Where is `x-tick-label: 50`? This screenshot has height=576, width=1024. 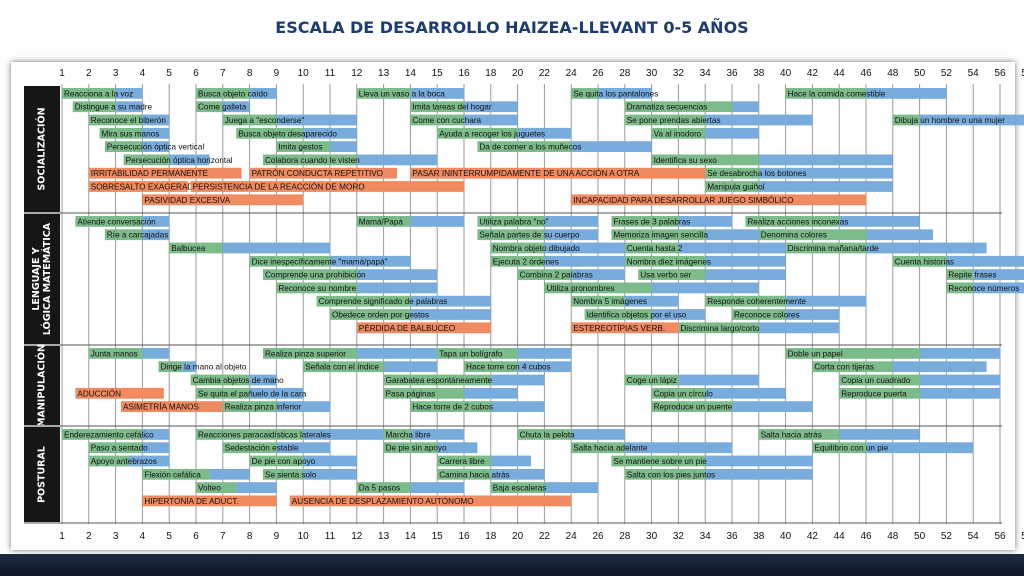 x-tick-label: 50 is located at coordinates (920, 536).